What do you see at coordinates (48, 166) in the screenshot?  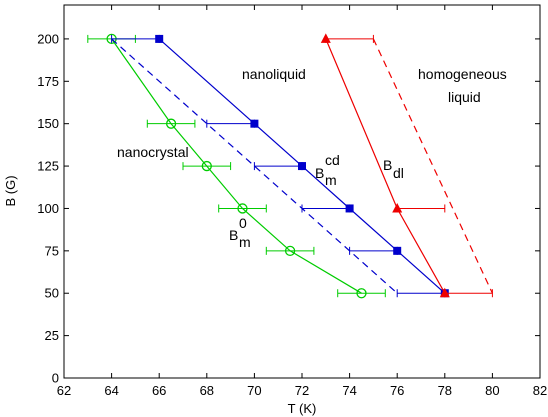 I see `y-tick-label: 125` at bounding box center [48, 166].